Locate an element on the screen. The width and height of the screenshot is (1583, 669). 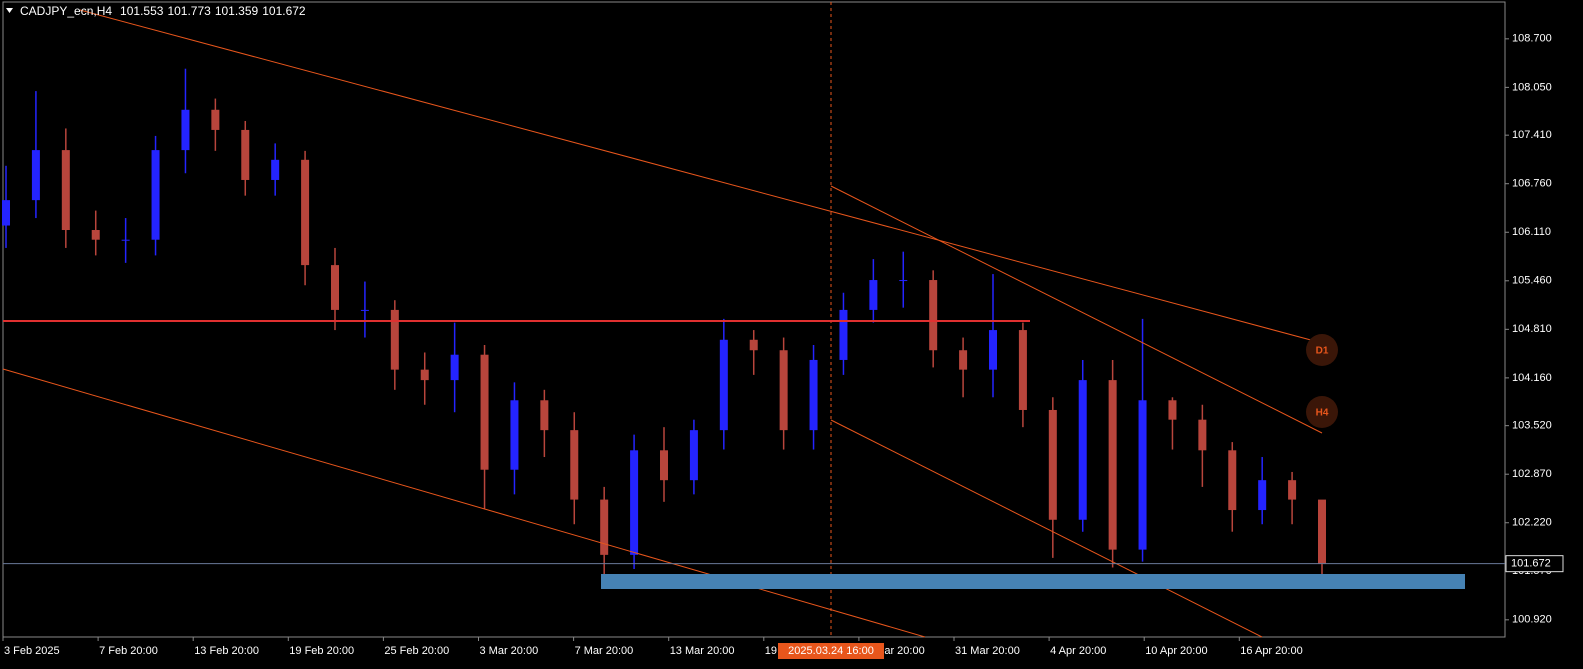
y-tick-label: 102.220 is located at coordinates (1532, 523).